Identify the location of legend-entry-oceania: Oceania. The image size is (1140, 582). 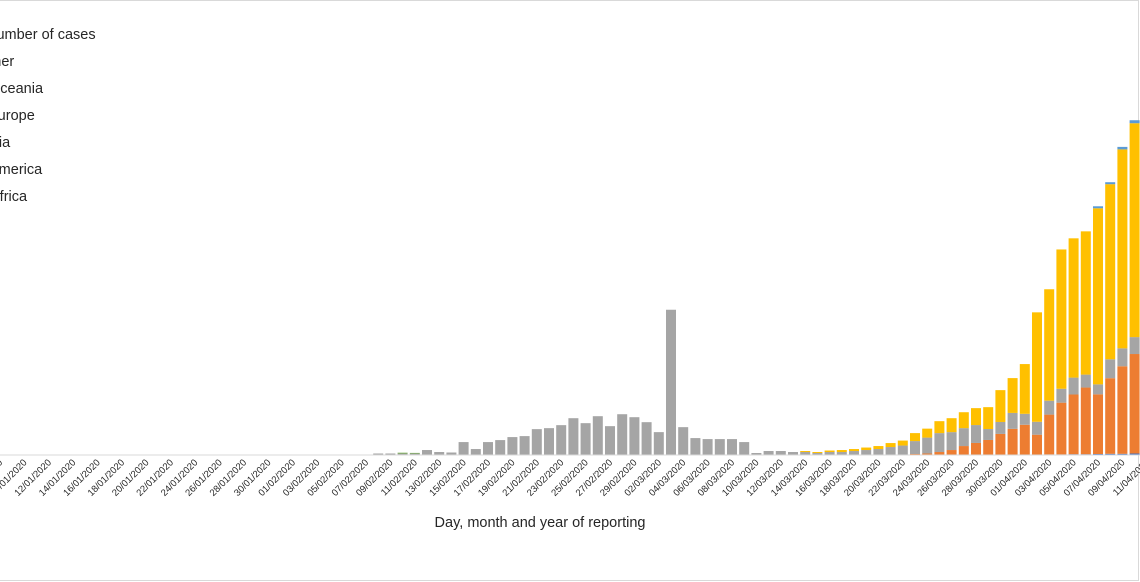
(22, 89).